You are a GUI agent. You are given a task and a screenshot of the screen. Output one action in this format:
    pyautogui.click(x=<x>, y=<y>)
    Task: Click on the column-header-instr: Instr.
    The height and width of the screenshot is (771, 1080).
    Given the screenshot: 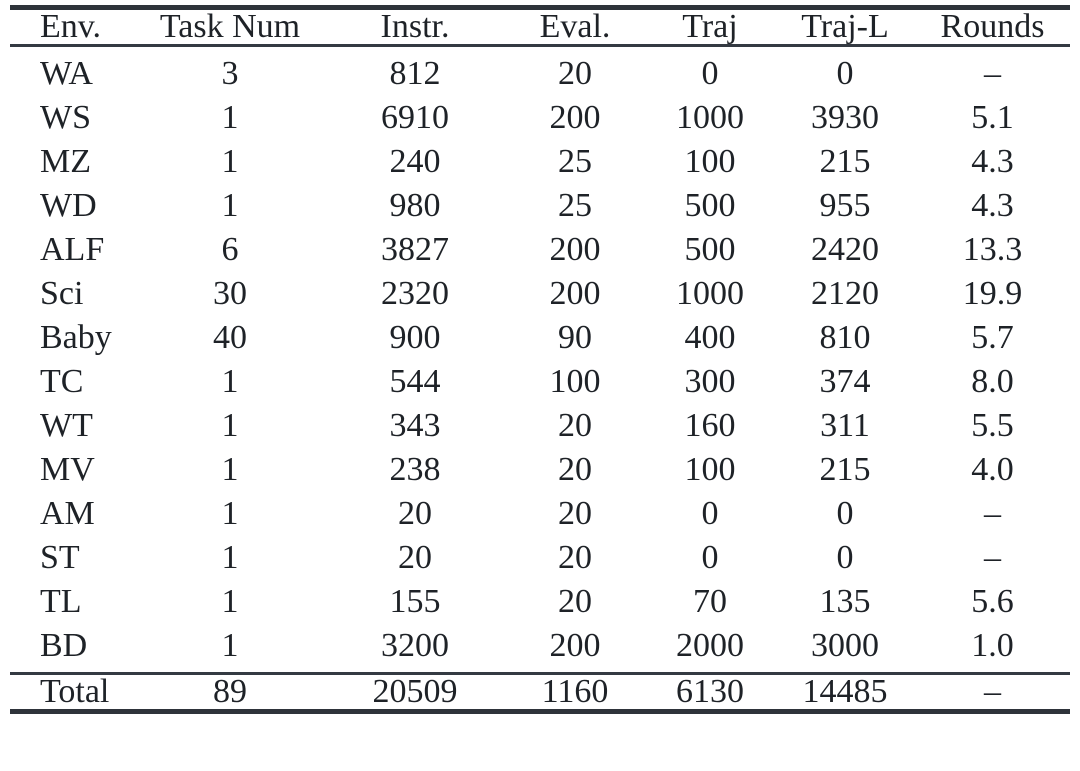 What is the action you would take?
    pyautogui.click(x=415, y=26)
    